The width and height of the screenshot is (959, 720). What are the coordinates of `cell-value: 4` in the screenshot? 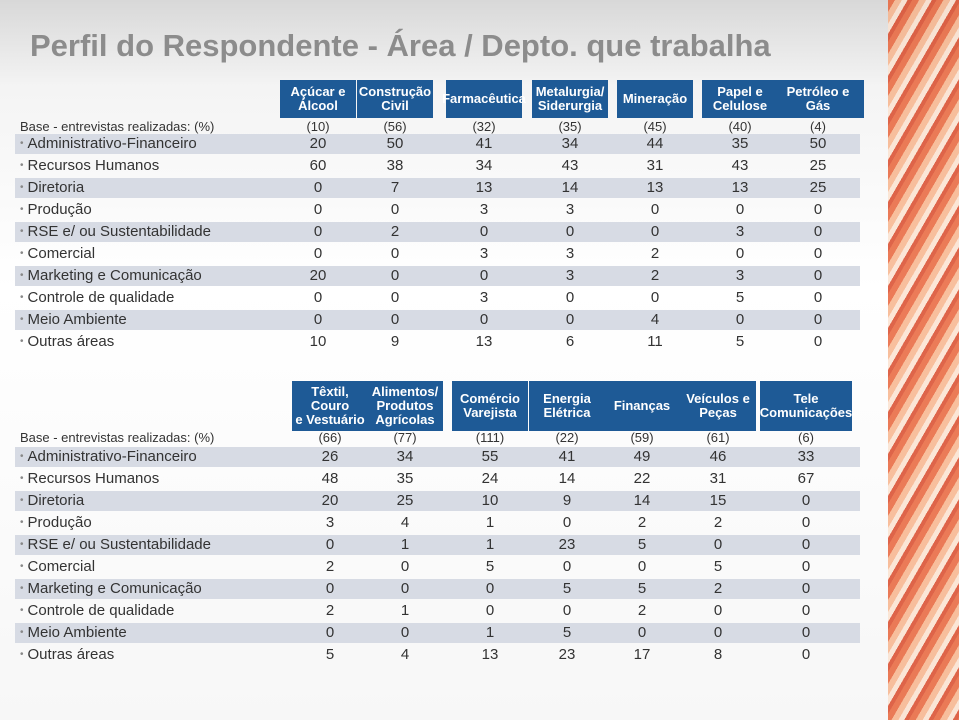 It's located at (655, 319).